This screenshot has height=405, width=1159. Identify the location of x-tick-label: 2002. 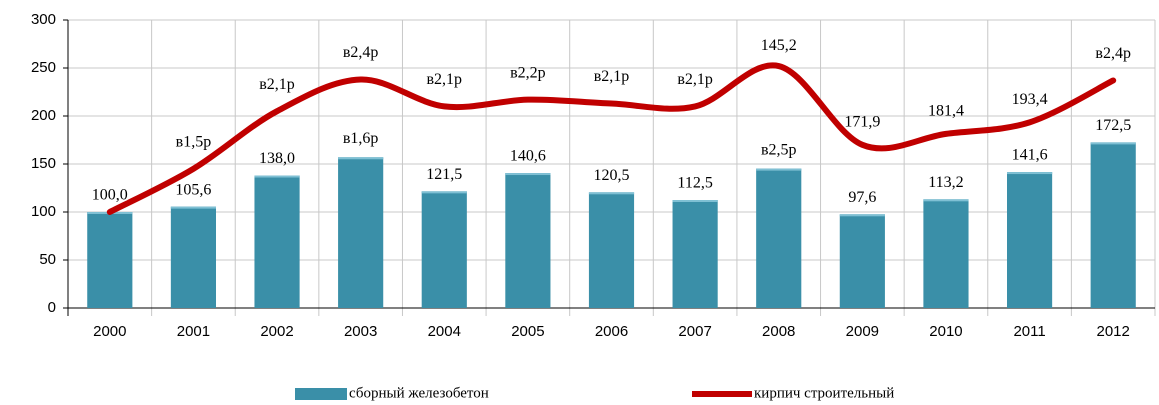
(276, 331).